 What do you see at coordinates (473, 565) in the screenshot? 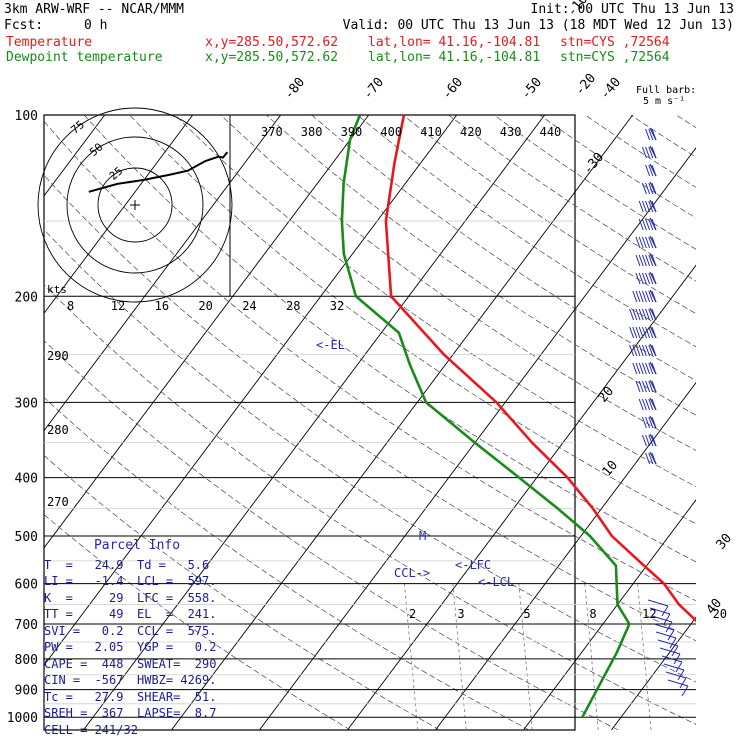
I see `lfc-marker: <-LFC` at bounding box center [473, 565].